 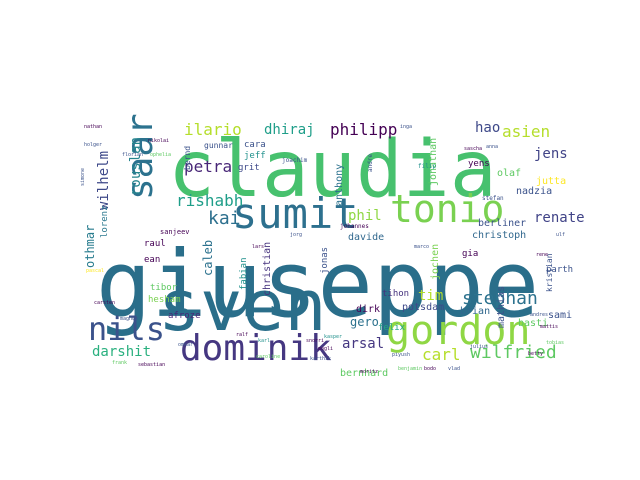 What do you see at coordinates (470, 254) in the screenshot?
I see `word-gia: gia` at bounding box center [470, 254].